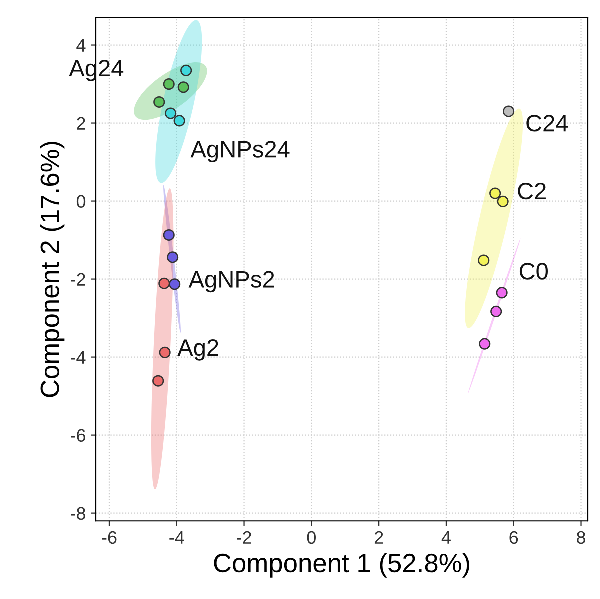 The width and height of the screenshot is (600, 599). I want to click on y-axis-title: Component 2 (17.6%), so click(52, 270).